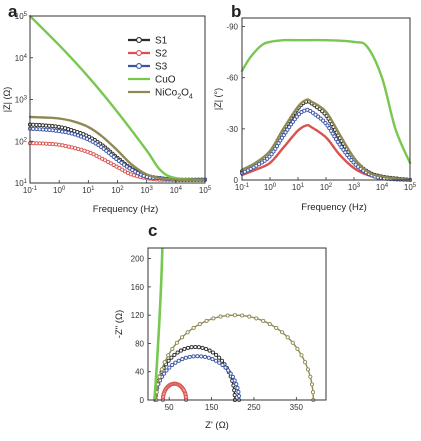 Image resolution: width=421 pixels, height=441 pixels. What do you see at coordinates (139, 343) in the screenshot?
I see `y-tick-label: 80` at bounding box center [139, 343].